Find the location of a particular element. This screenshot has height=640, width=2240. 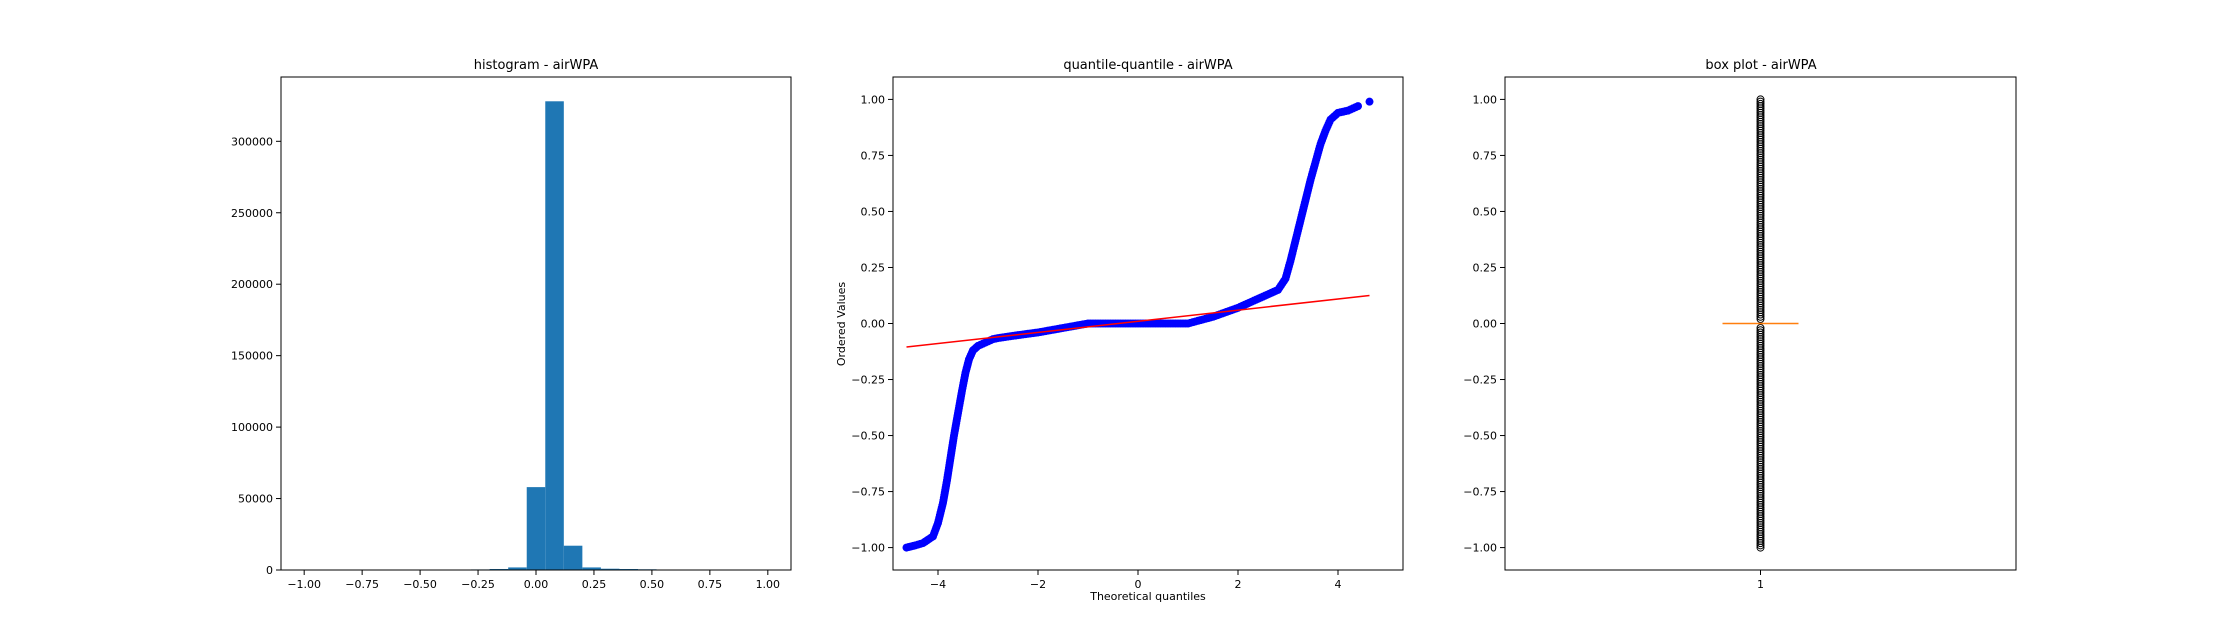

y-tick-label: 100000 is located at coordinates (252, 427).